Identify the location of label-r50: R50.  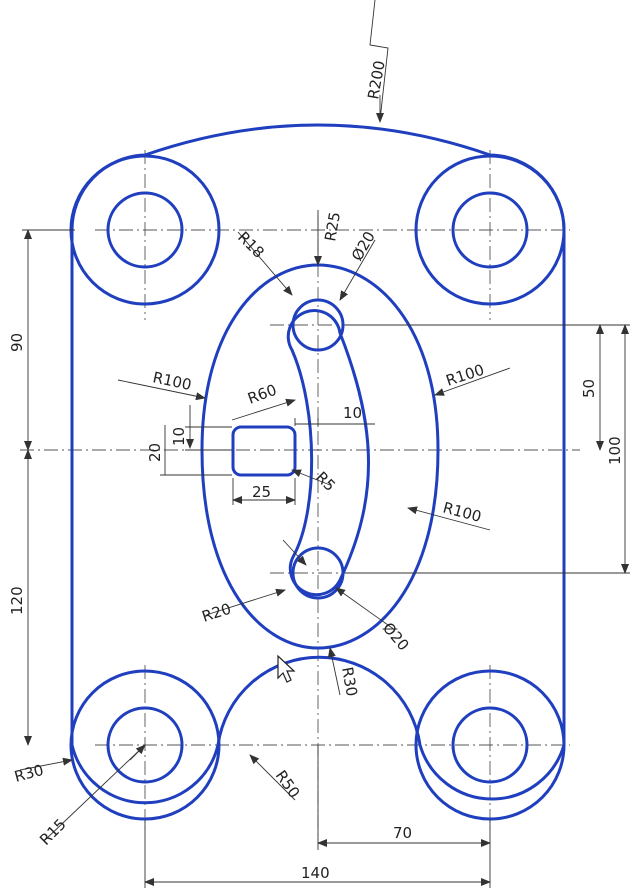
(288, 784).